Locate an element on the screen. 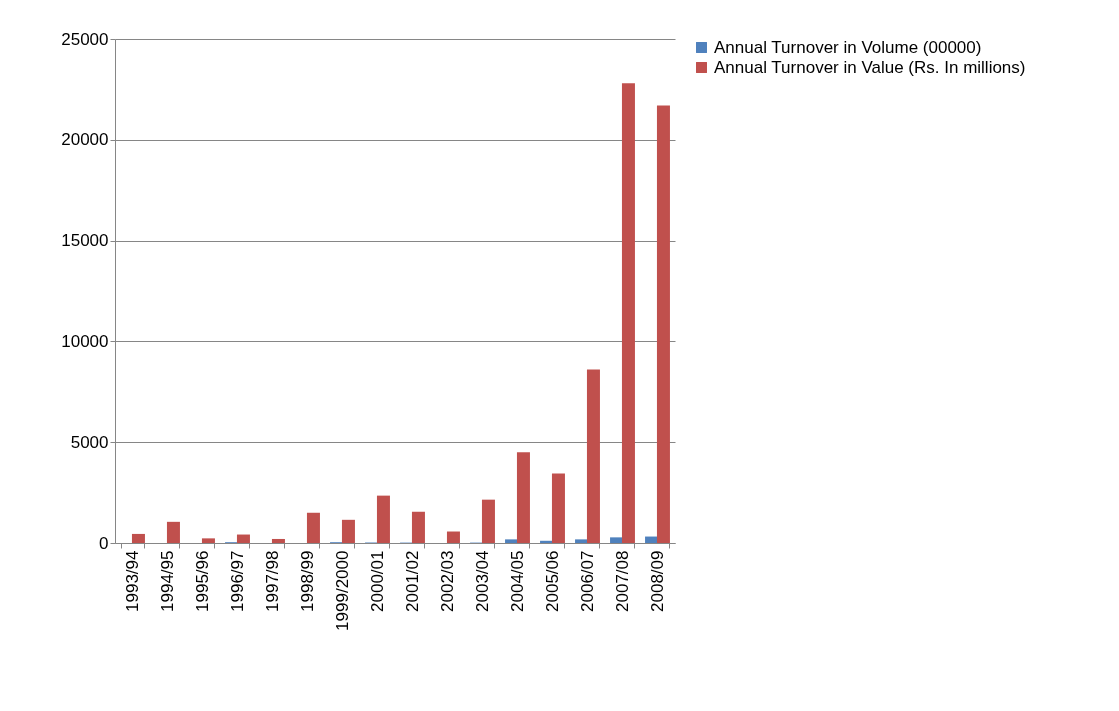 This screenshot has width=1119, height=711. x-tick-label: 2005/06 is located at coordinates (552, 581).